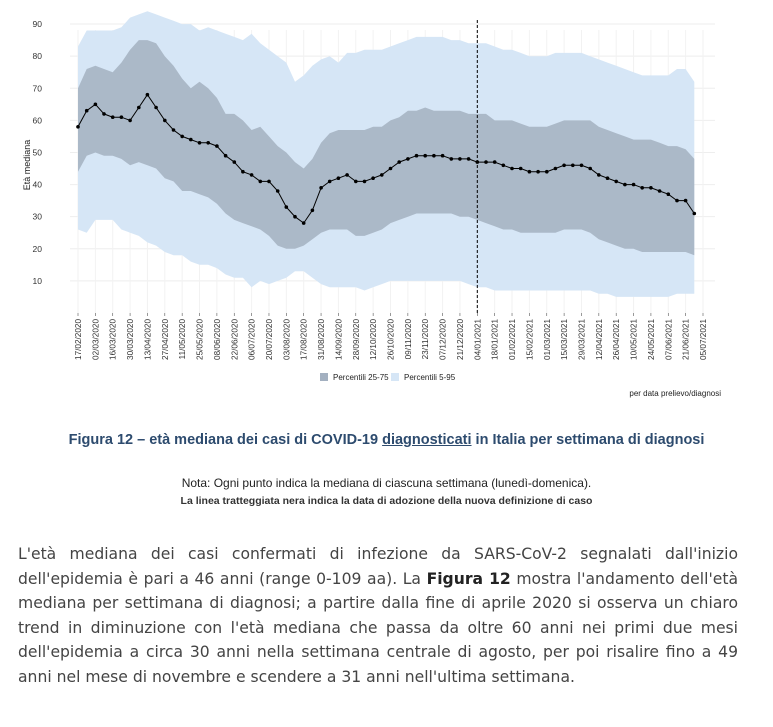  Describe the element at coordinates (529, 339) in the screenshot. I see `x-tick-label: 15/02/2021` at that location.